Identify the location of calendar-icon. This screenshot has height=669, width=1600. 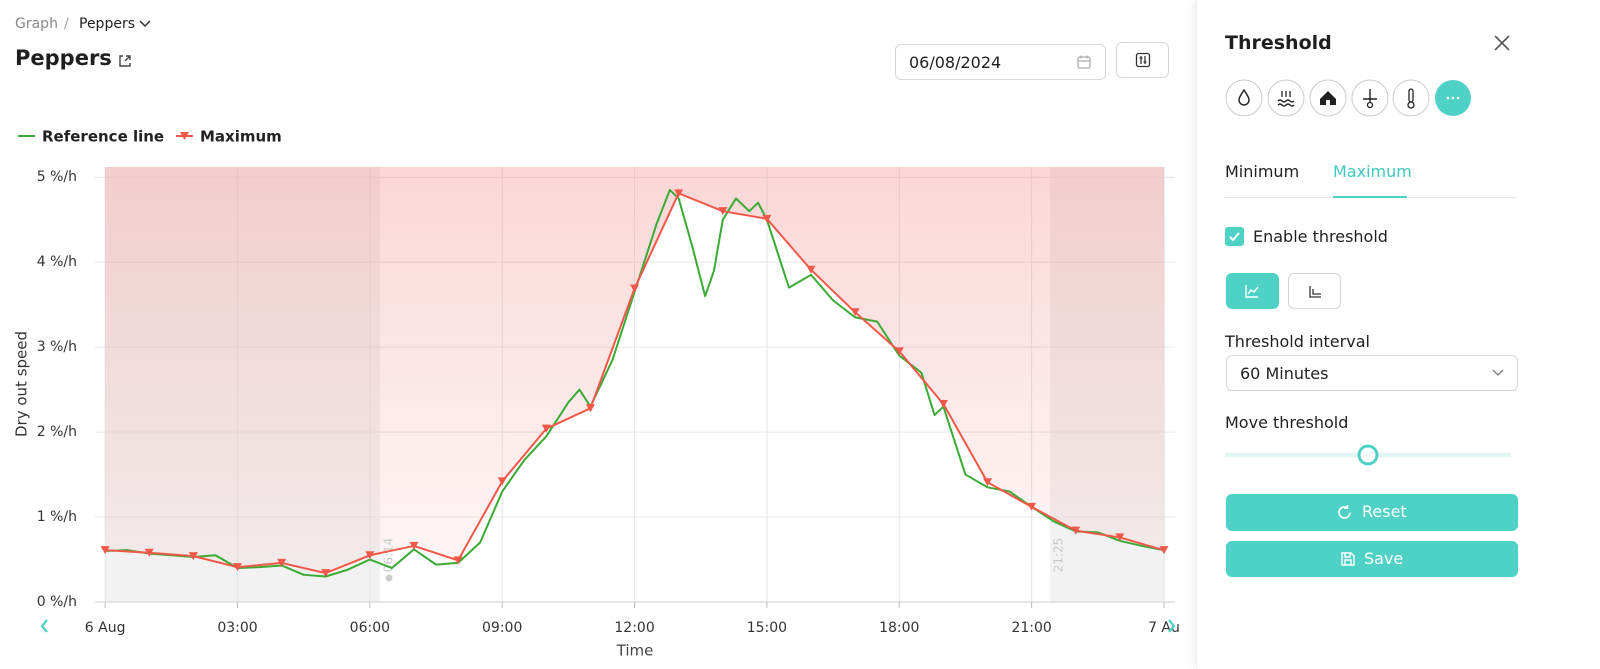
(1084, 62).